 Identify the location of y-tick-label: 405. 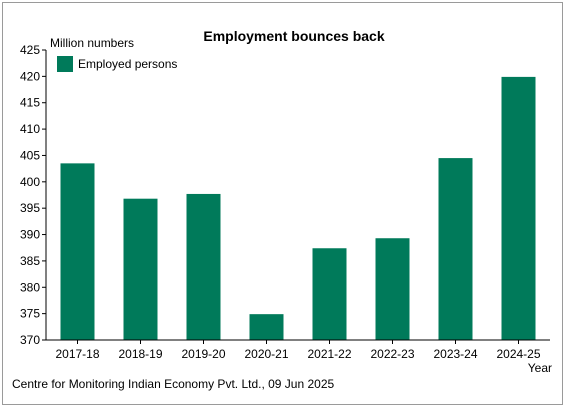
(30, 155).